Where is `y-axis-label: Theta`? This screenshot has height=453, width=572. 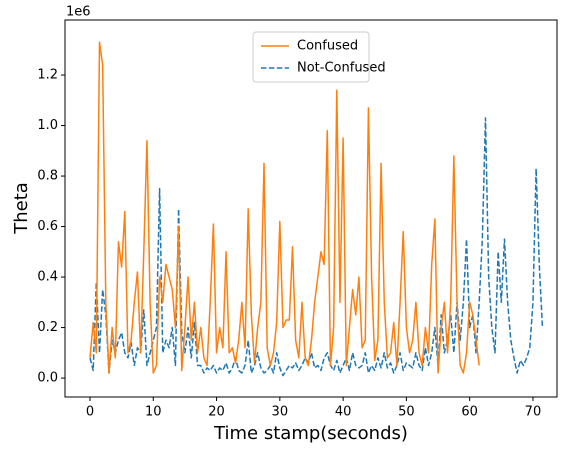
y-axis-label: Theta is located at coordinates (21, 208).